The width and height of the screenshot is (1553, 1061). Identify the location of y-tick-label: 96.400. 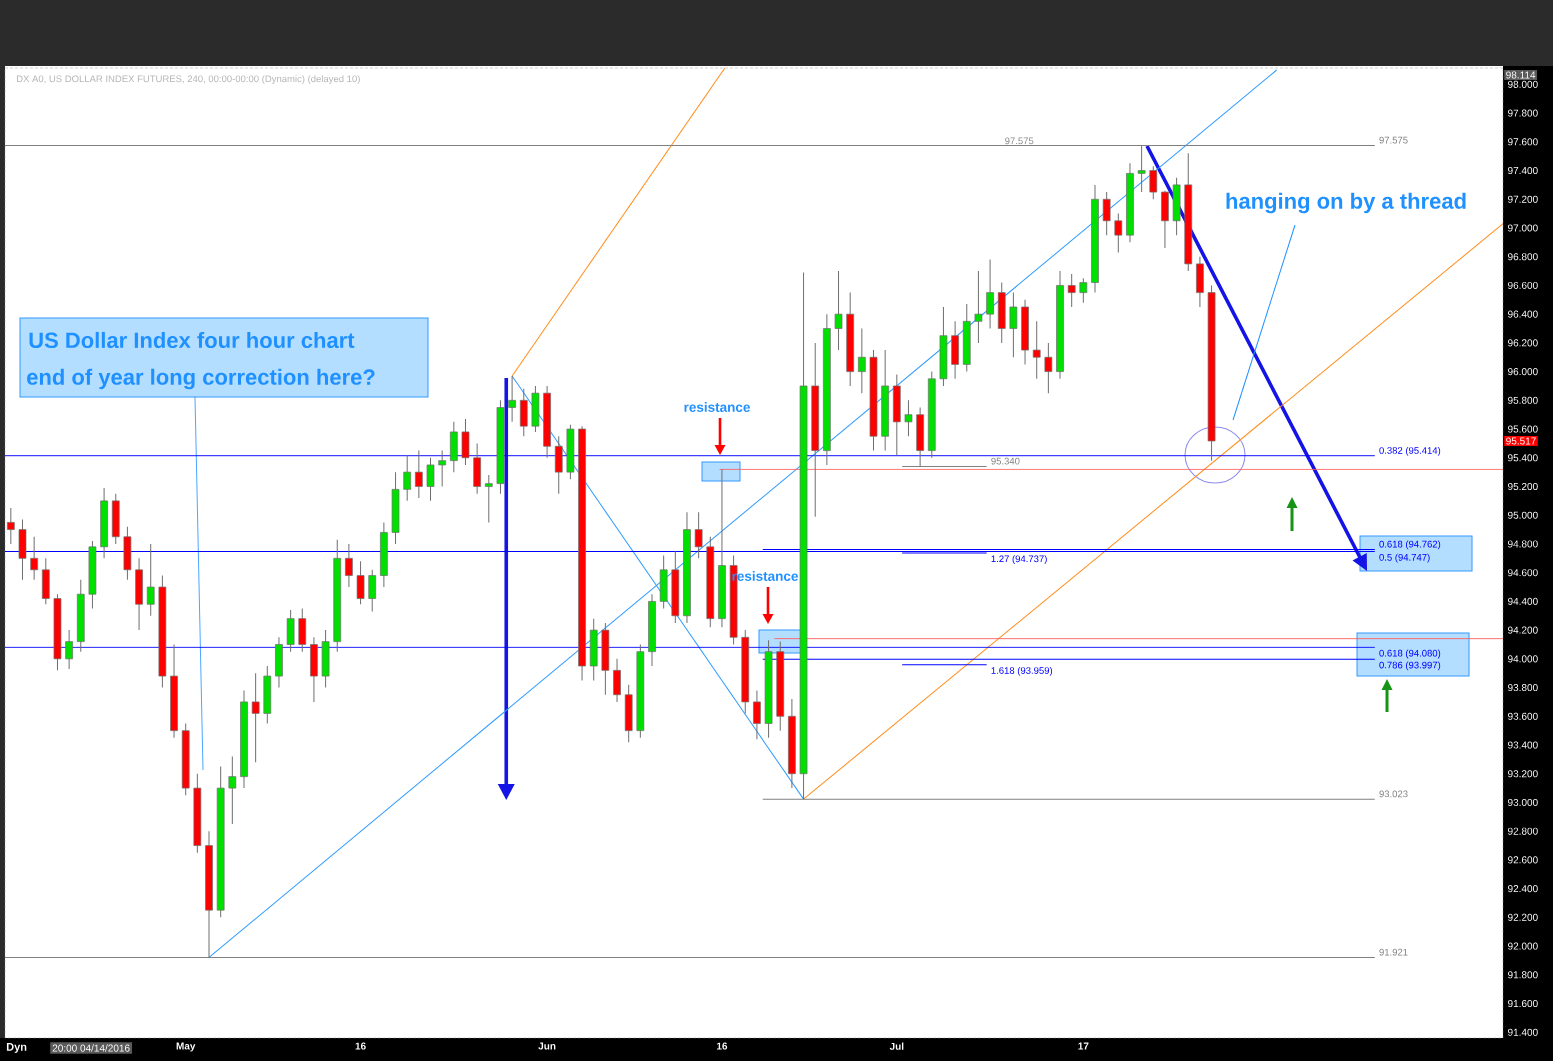
(1523, 314).